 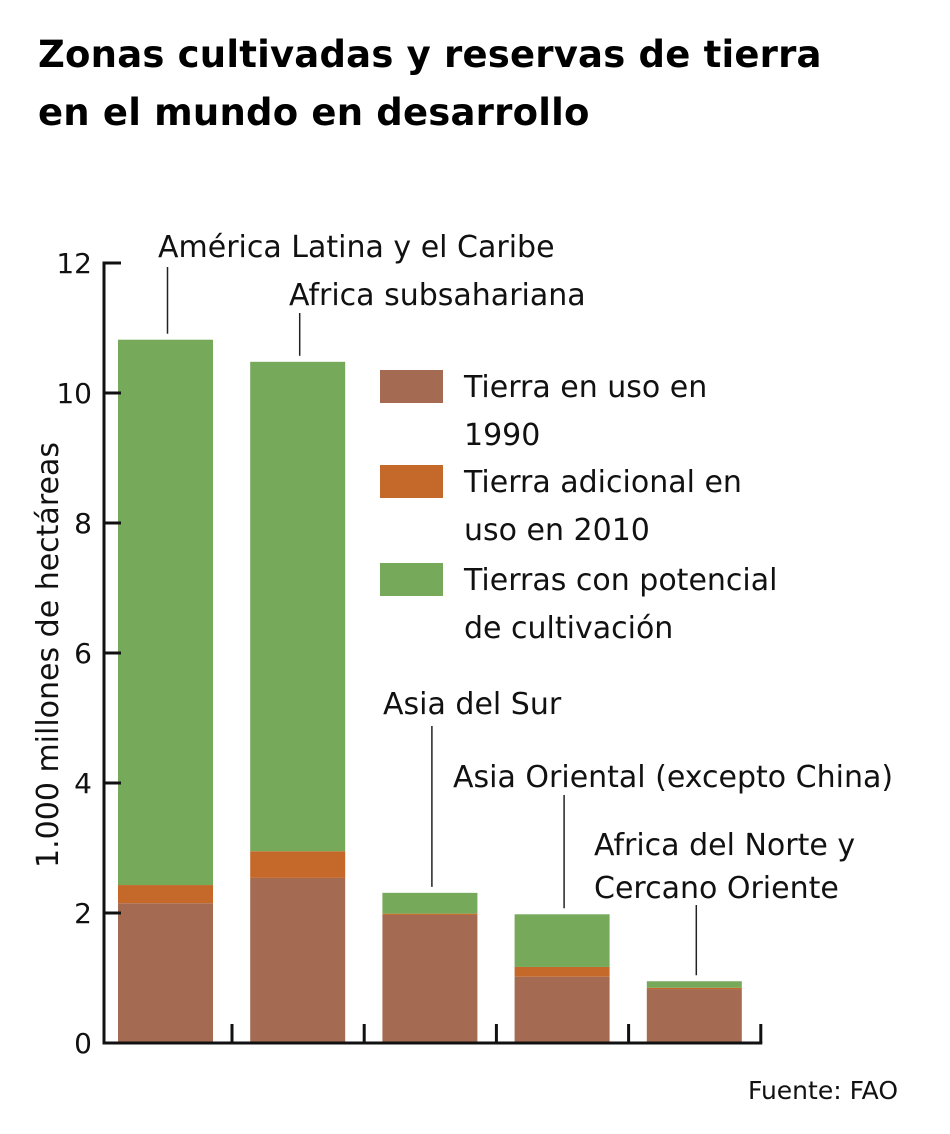 I want to click on category-label-line: Asia del Sur, so click(x=472, y=704).